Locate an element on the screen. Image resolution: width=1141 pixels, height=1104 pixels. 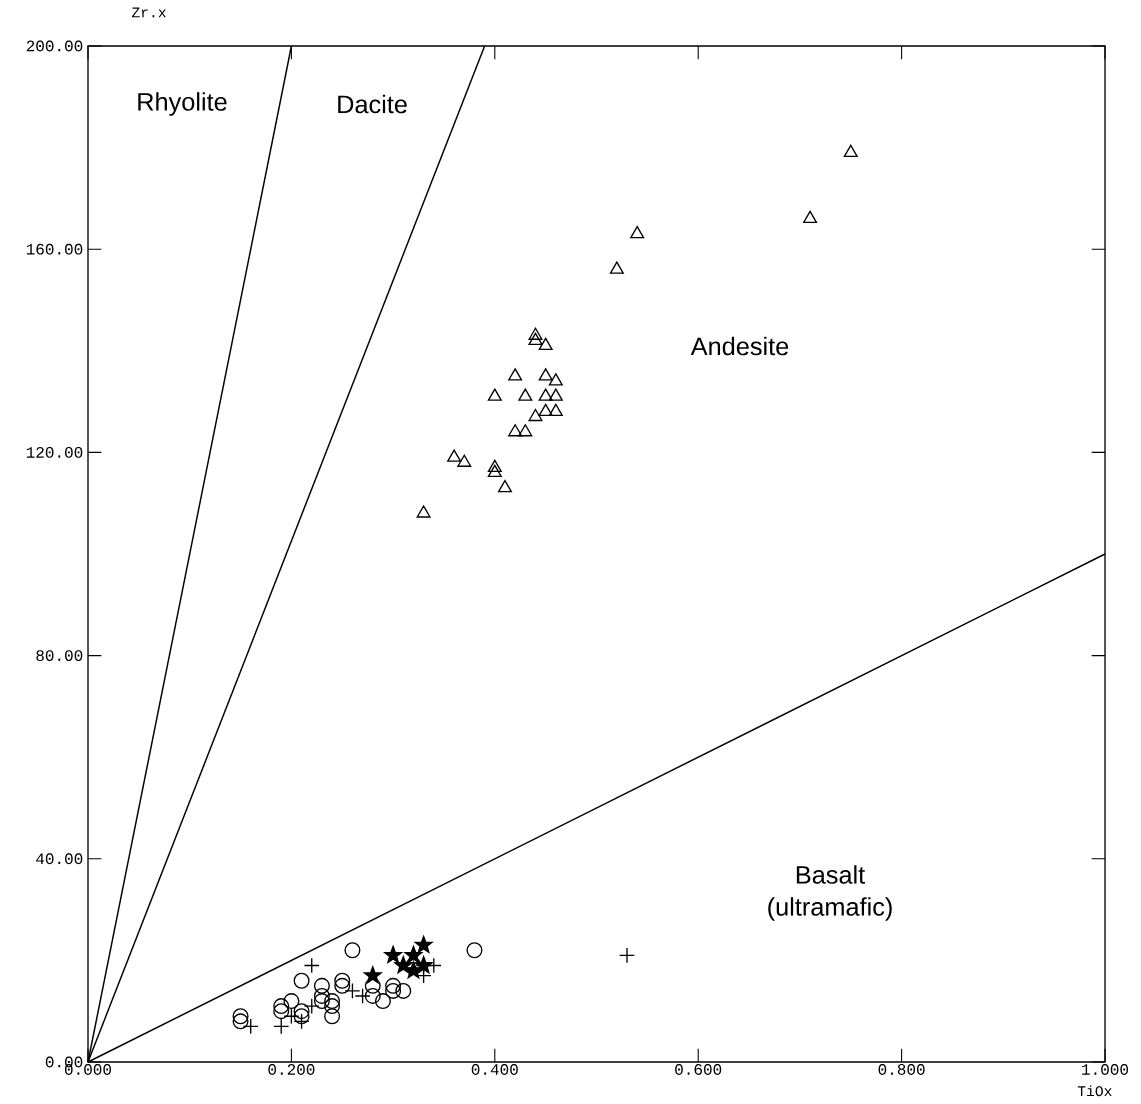
annotation: Dacite is located at coordinates (372, 104).